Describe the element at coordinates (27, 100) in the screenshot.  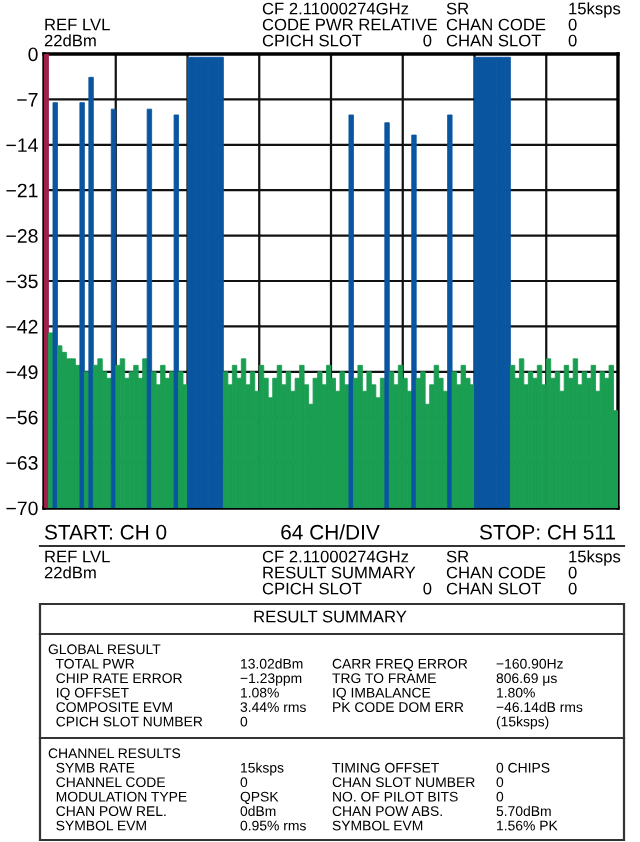
I see `y-tick-label: −7` at that location.